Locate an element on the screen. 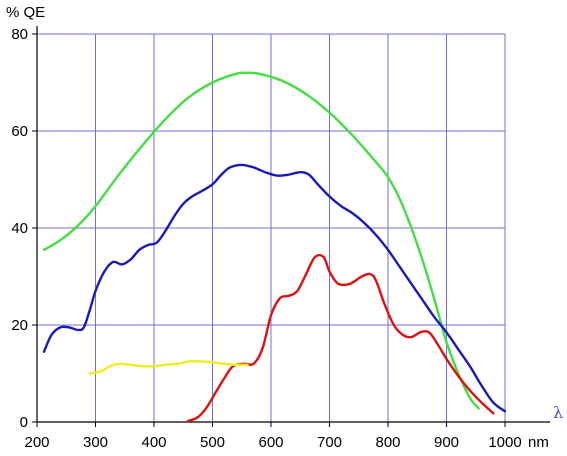 The height and width of the screenshot is (456, 567). y-tick-label: 40 is located at coordinates (19, 228).